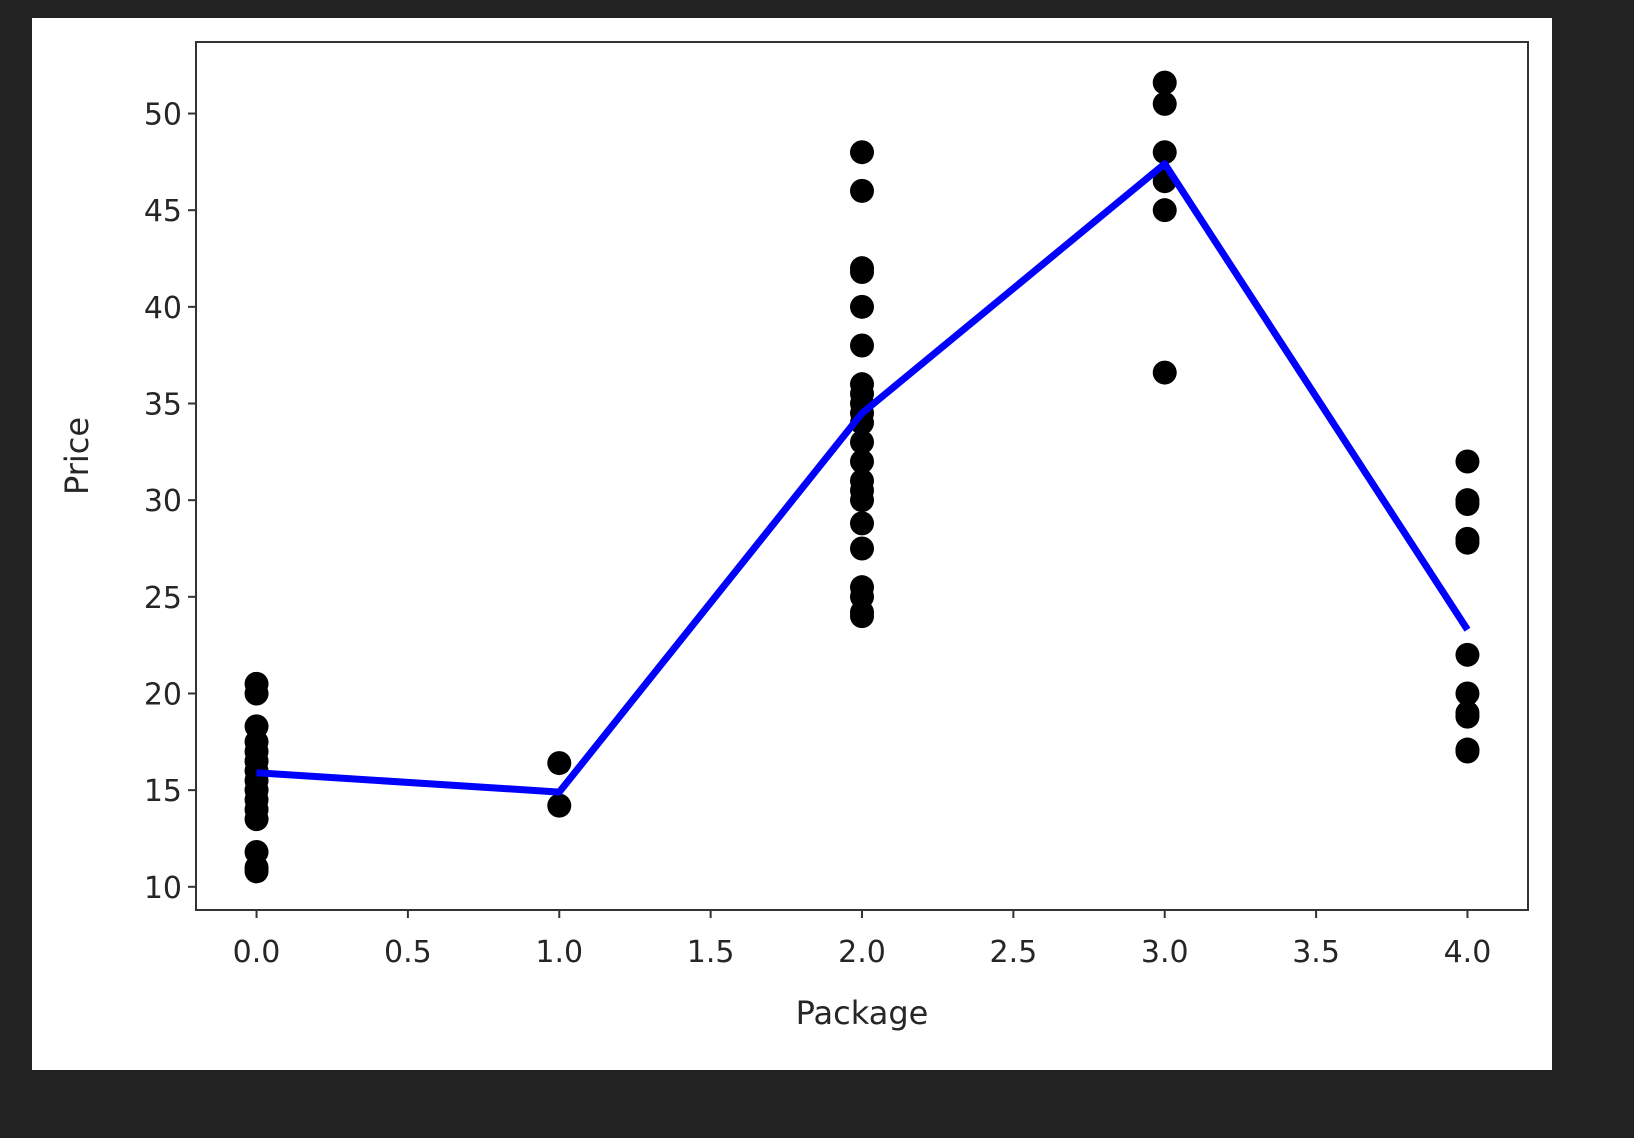 The height and width of the screenshot is (1138, 1634). I want to click on x-tick-label: 2.0, so click(862, 952).